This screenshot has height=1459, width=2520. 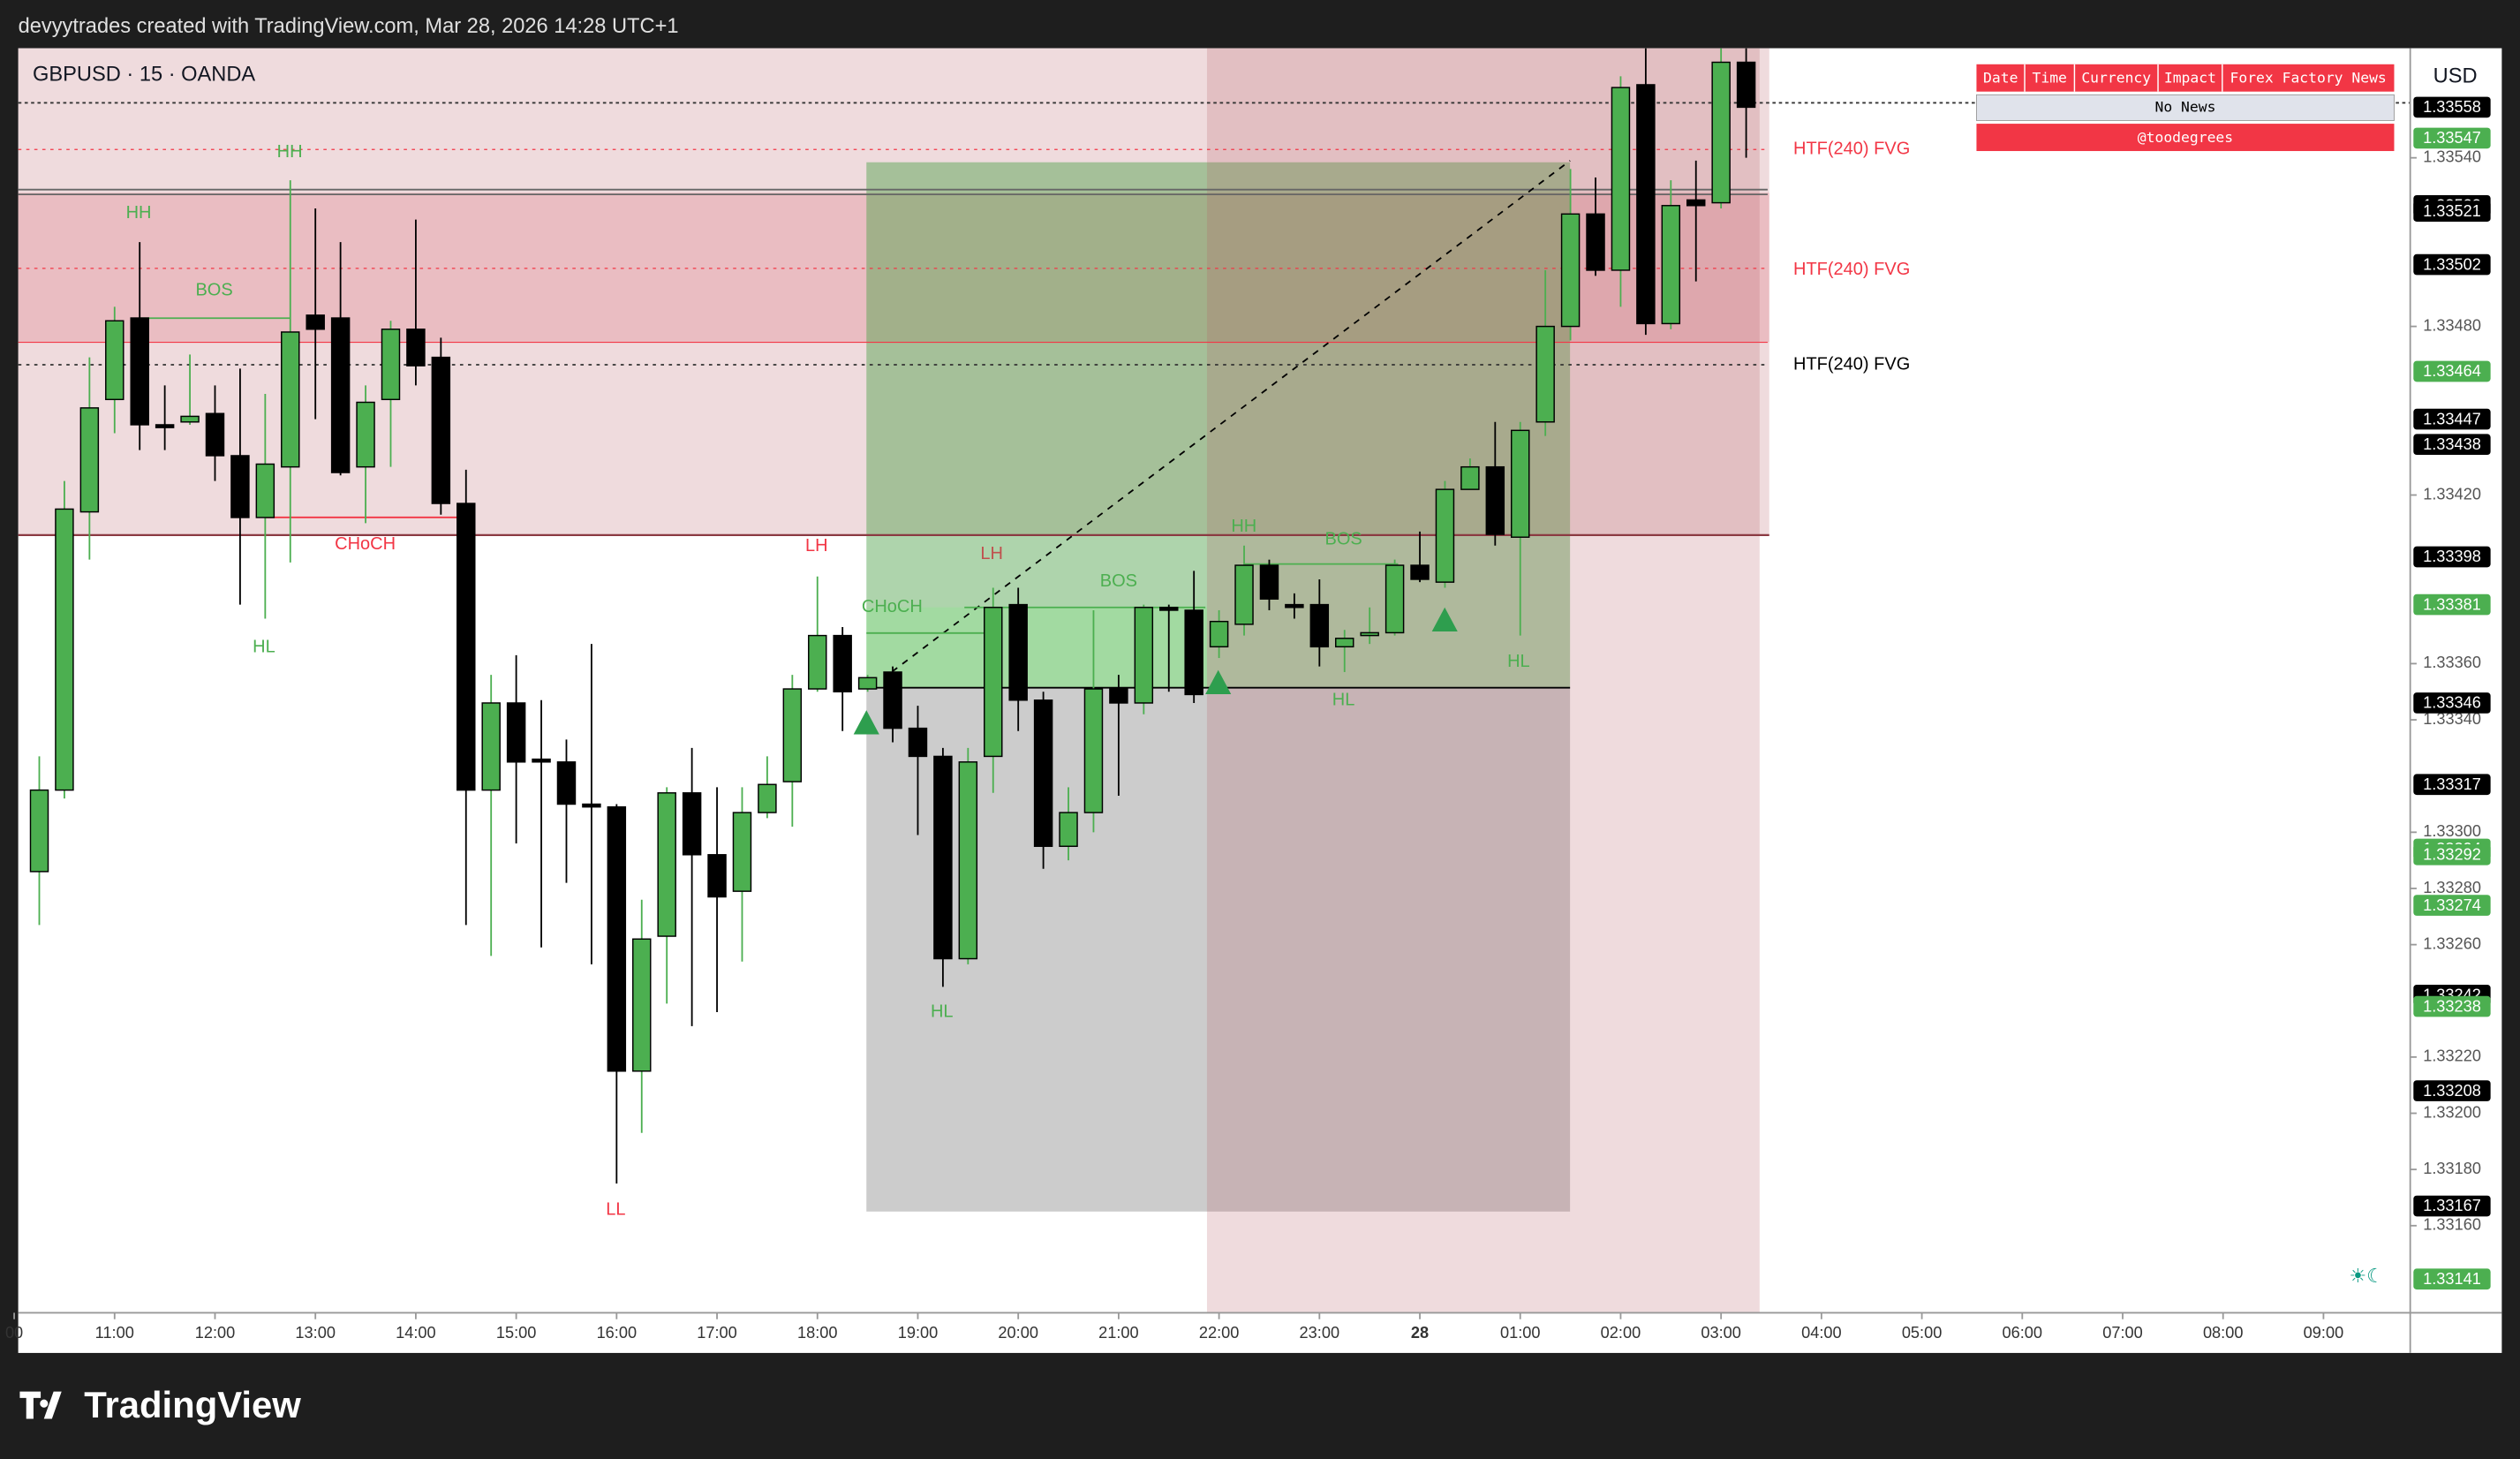 I want to click on x-tick-label: 12:00, so click(x=215, y=1333).